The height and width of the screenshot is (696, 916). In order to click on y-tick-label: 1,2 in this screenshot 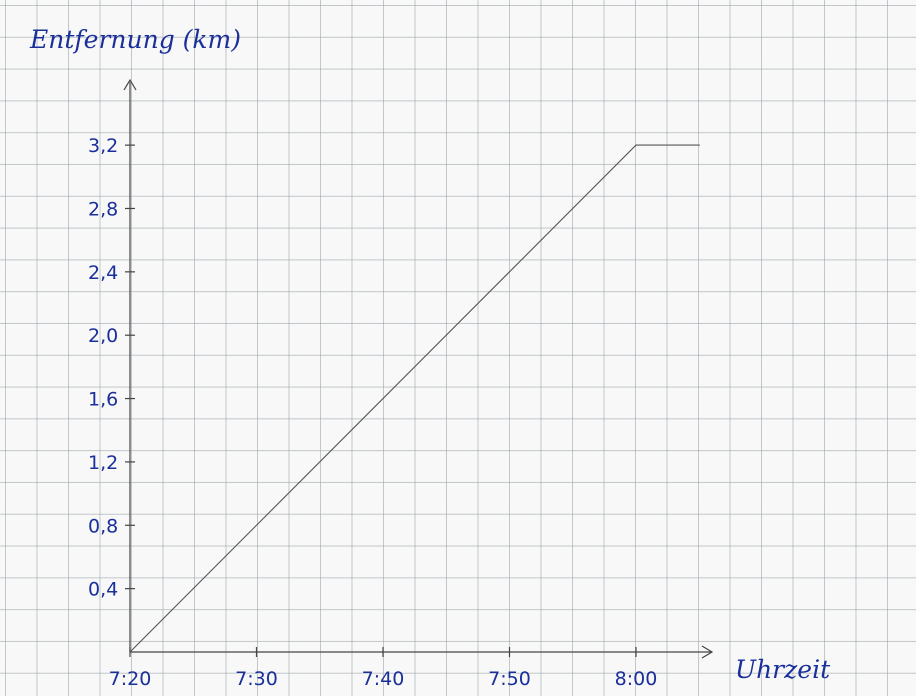, I will do `click(103, 463)`.